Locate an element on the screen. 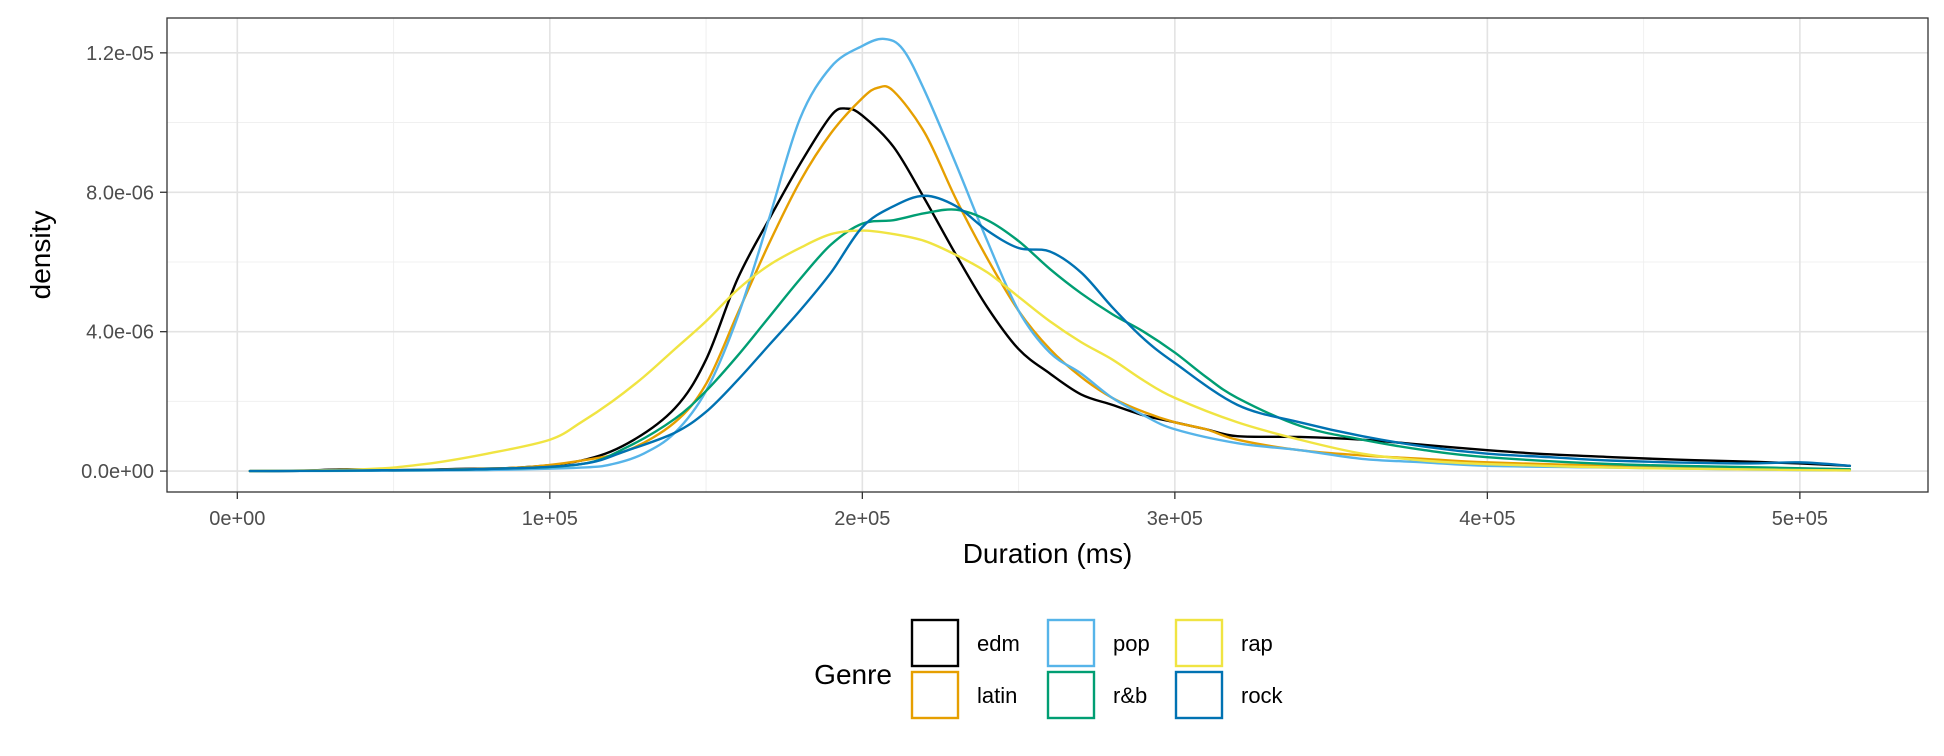 This screenshot has width=1944, height=756. legend-label-rb: r&b is located at coordinates (1130, 695).